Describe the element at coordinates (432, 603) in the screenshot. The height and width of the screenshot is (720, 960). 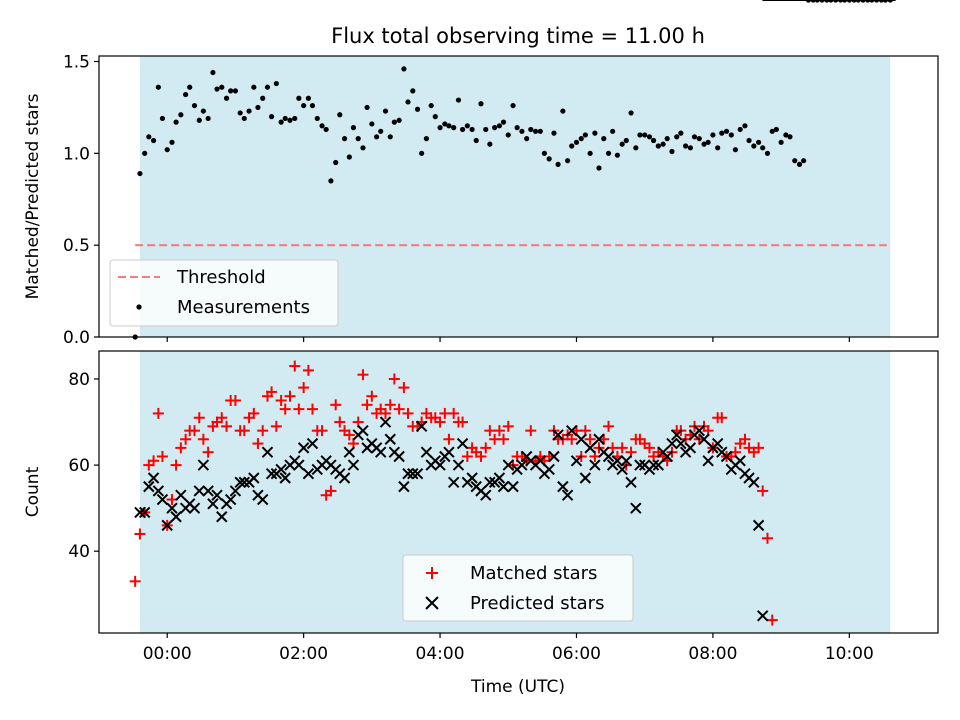
I see `predicted-legend-swatch` at that location.